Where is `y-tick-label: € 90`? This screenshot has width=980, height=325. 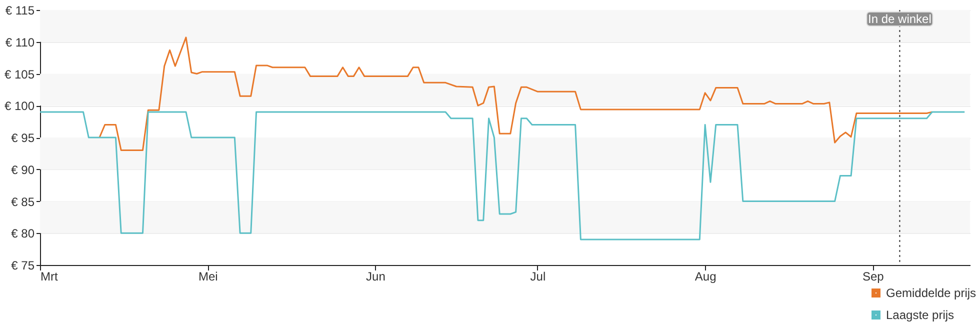
y-tick-label: € 90 is located at coordinates (23, 169).